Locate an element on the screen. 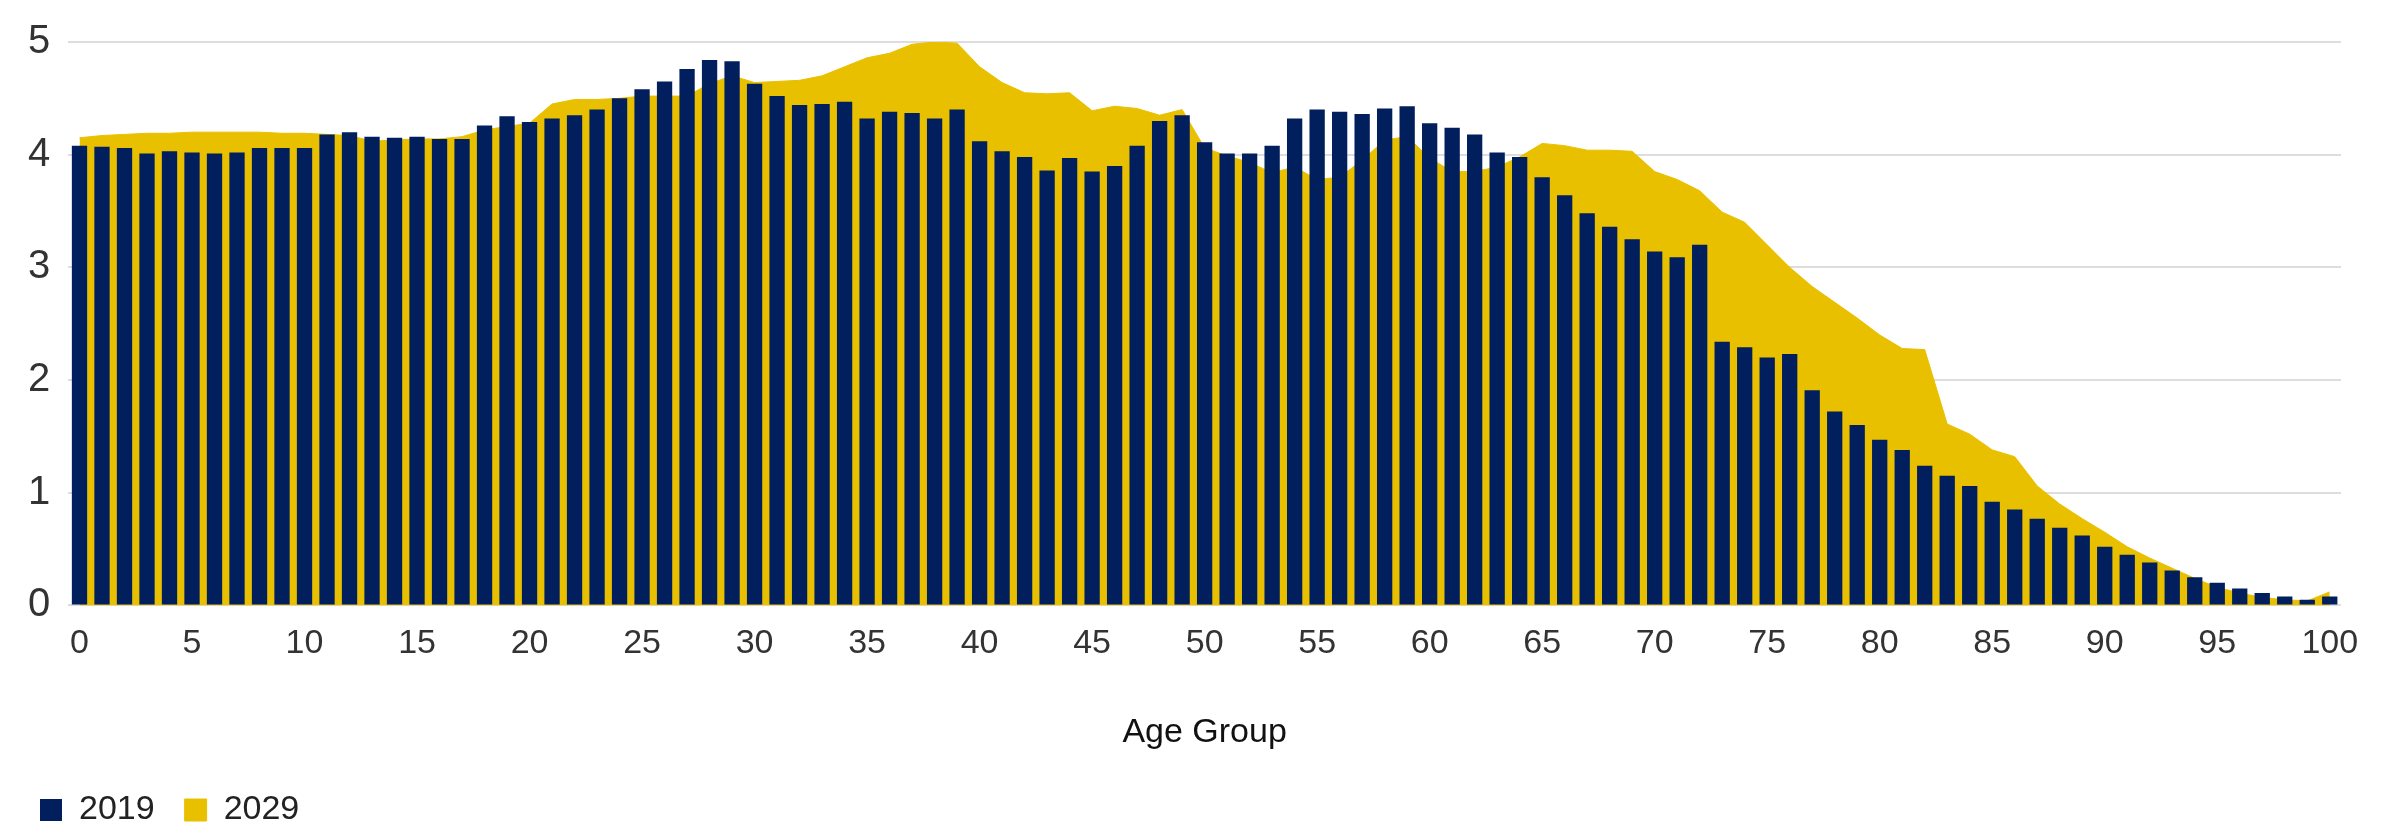 The width and height of the screenshot is (2381, 837). x-tick-label: 75 is located at coordinates (1767, 641).